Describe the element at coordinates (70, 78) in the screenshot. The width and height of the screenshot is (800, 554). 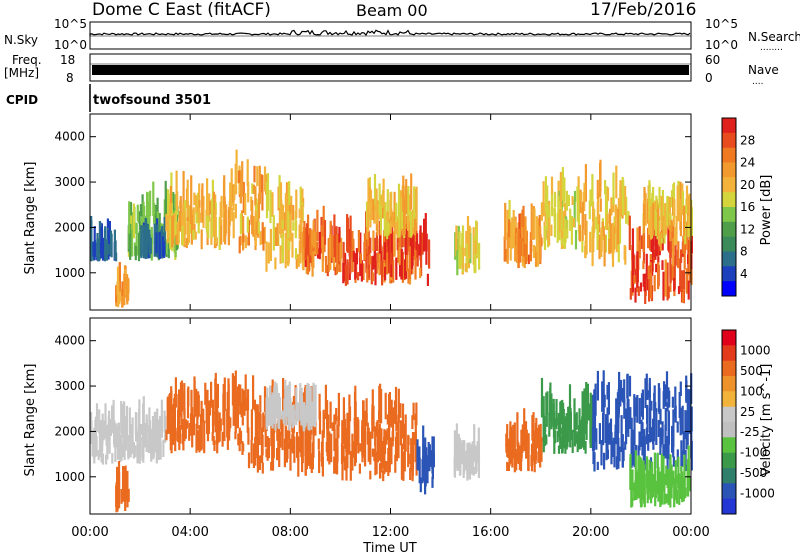
I see `freq-tick-low: 8` at that location.